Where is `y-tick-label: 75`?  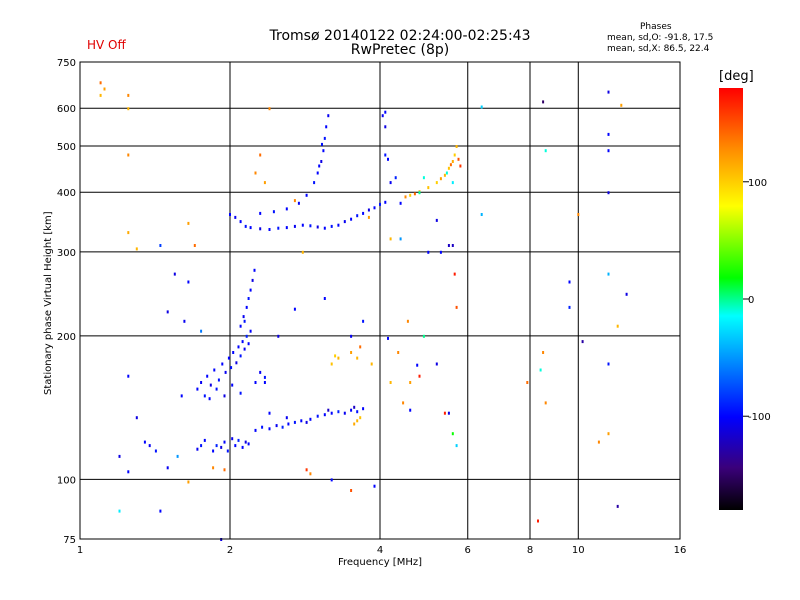
y-tick-label: 75 is located at coordinates (69, 540).